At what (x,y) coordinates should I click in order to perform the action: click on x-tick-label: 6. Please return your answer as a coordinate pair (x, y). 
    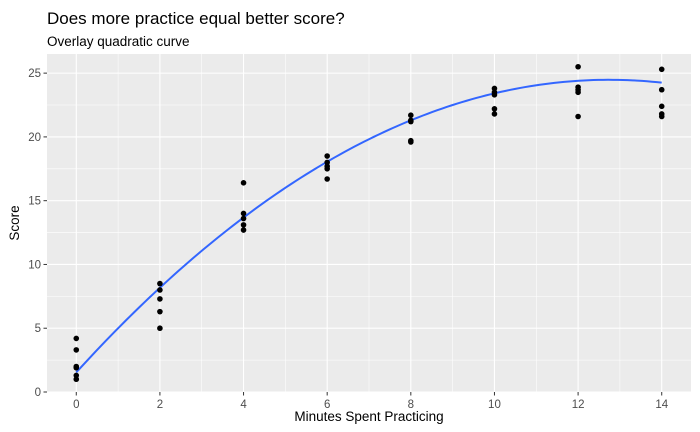
    Looking at the image, I should click on (327, 405).